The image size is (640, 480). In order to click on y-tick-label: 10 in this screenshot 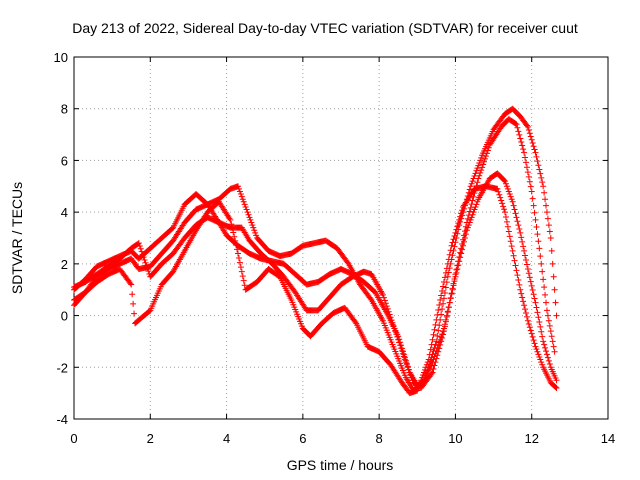, I will do `click(61, 57)`.